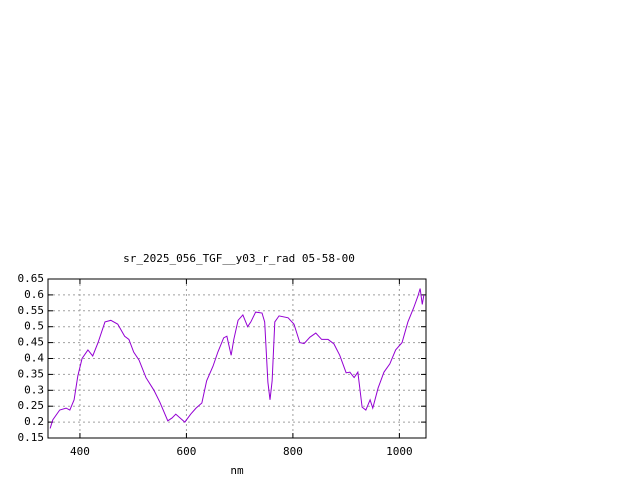 Image resolution: width=640 pixels, height=480 pixels. What do you see at coordinates (239, 258) in the screenshot?
I see `chart-title: sr_2025_056_TGF__y03_r_rad 05-58-00` at bounding box center [239, 258].